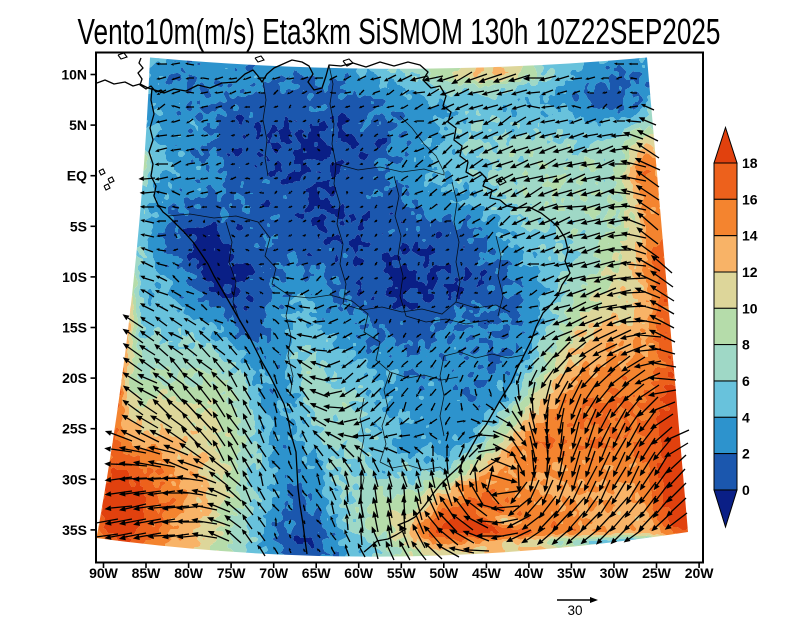 Image resolution: width=800 pixels, height=618 pixels. I want to click on svg-text: 90W, so click(104, 573).